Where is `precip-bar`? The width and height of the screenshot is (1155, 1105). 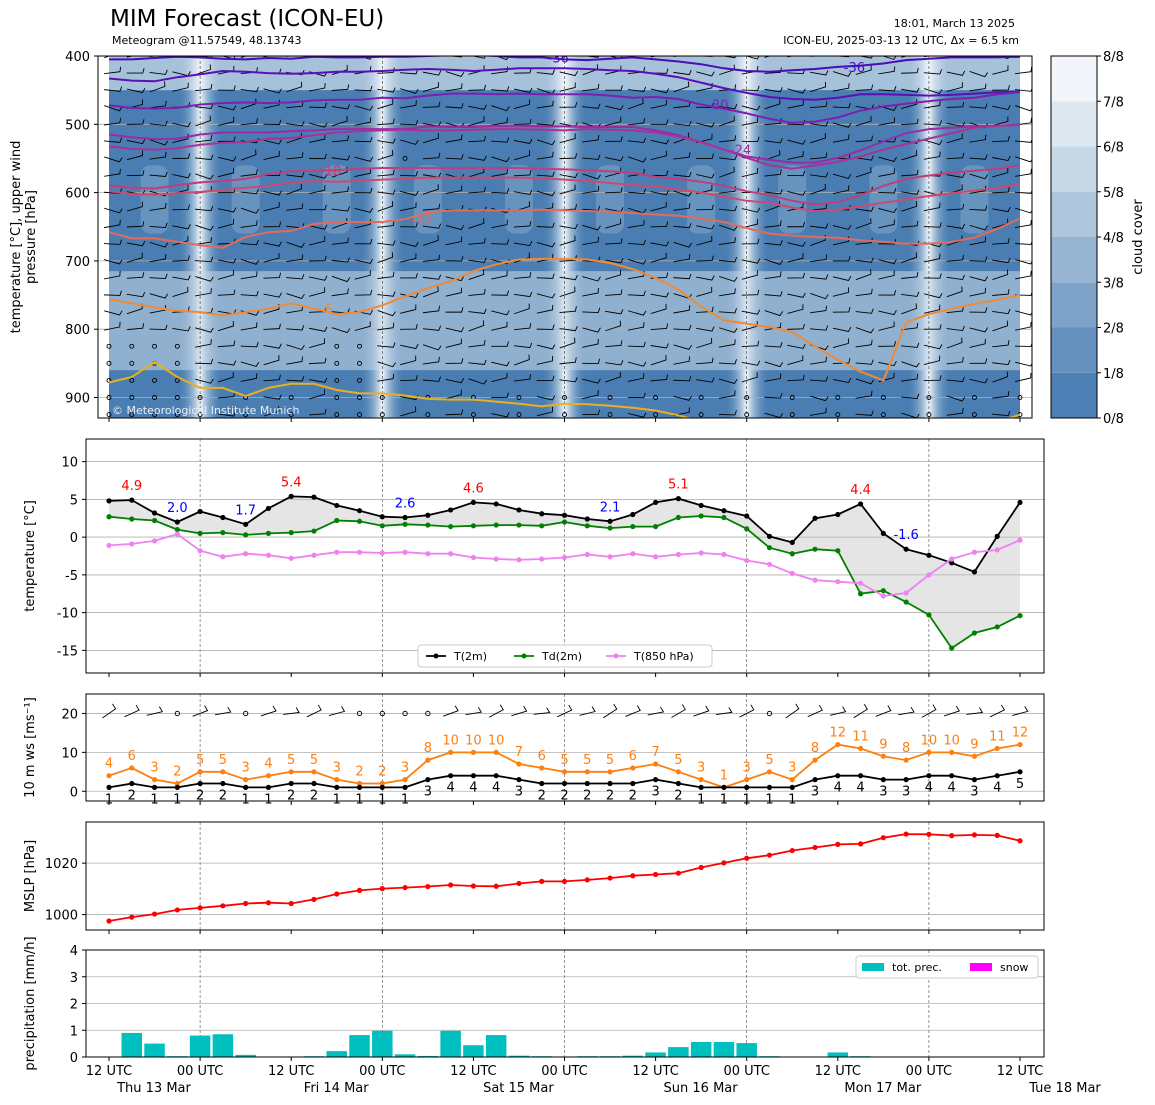 precip-bar is located at coordinates (724, 1049).